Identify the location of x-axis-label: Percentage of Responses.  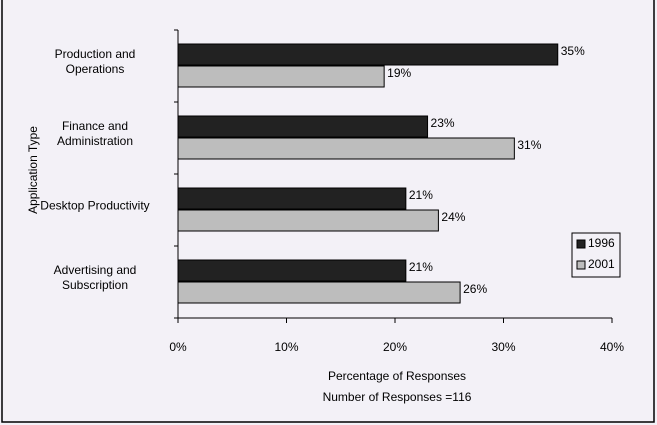
(397, 376).